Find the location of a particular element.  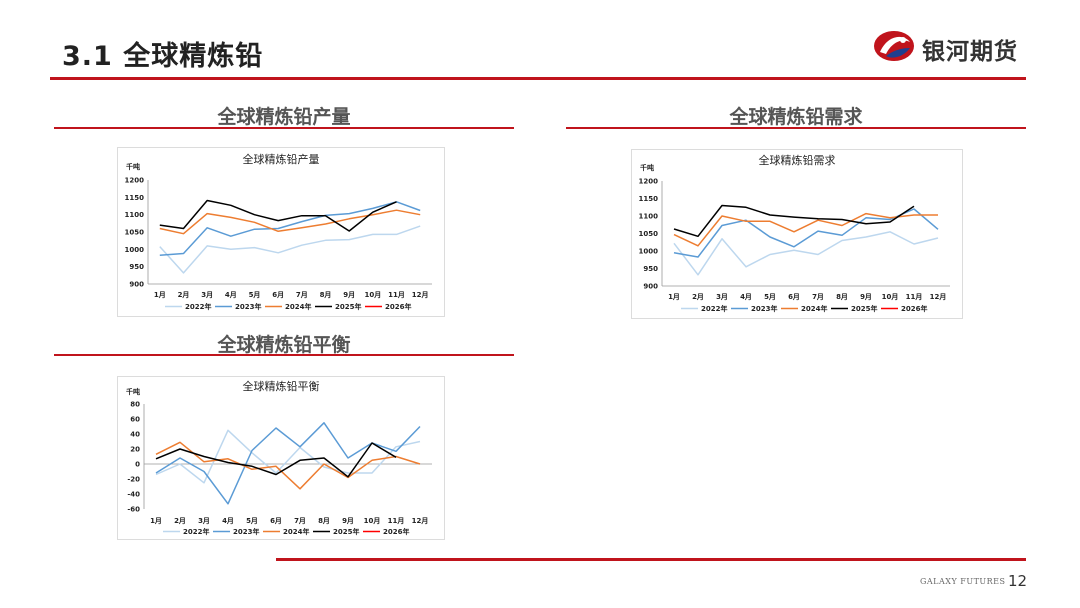

section-title-demand: 全球精炼铅需求 is located at coordinates (796, 117).